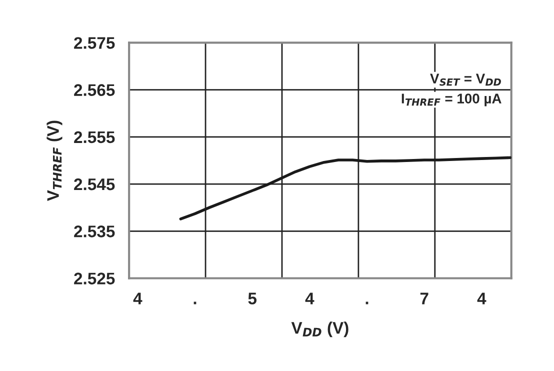 Image resolution: width=554 pixels, height=371 pixels. I want to click on annotation: V$_{SET}$ = V$_{DD}$, so click(465, 80).